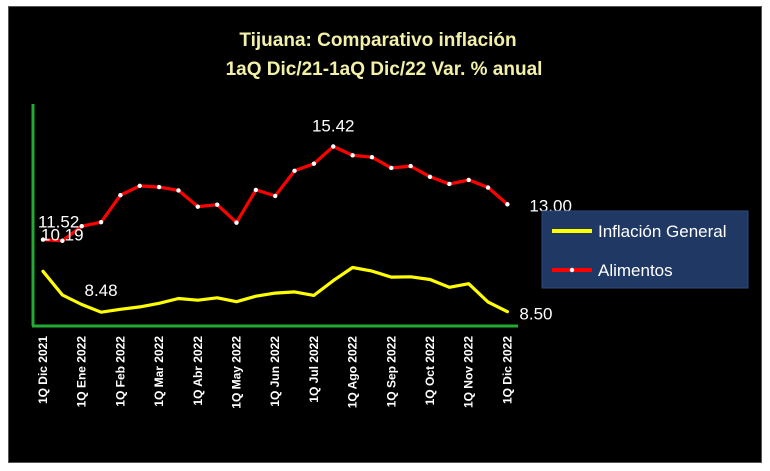 Image resolution: width=770 pixels, height=471 pixels. I want to click on x-tick-label-10: 1Q May 2022, so click(237, 372).